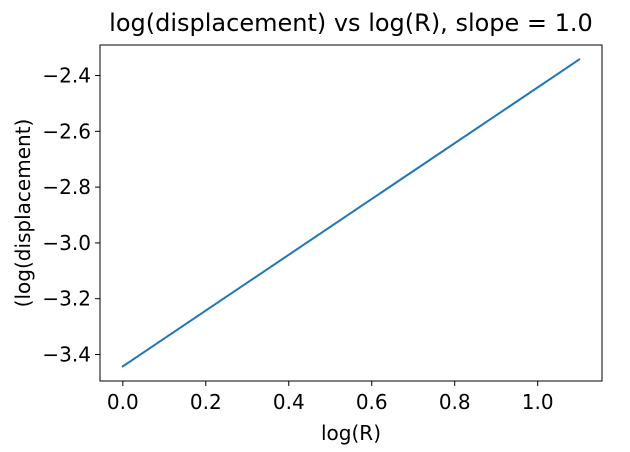  What do you see at coordinates (330, 397) in the screenshot?
I see `x-axis: 0.0 0.2 0.4 0.6 0.8 1.0` at bounding box center [330, 397].